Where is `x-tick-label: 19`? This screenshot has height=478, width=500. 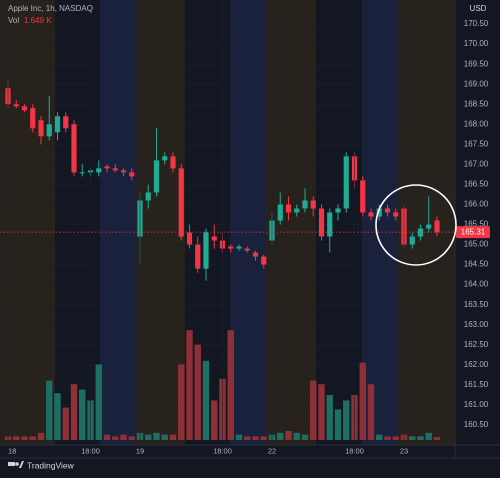 x-tick-label: 19 is located at coordinates (140, 450).